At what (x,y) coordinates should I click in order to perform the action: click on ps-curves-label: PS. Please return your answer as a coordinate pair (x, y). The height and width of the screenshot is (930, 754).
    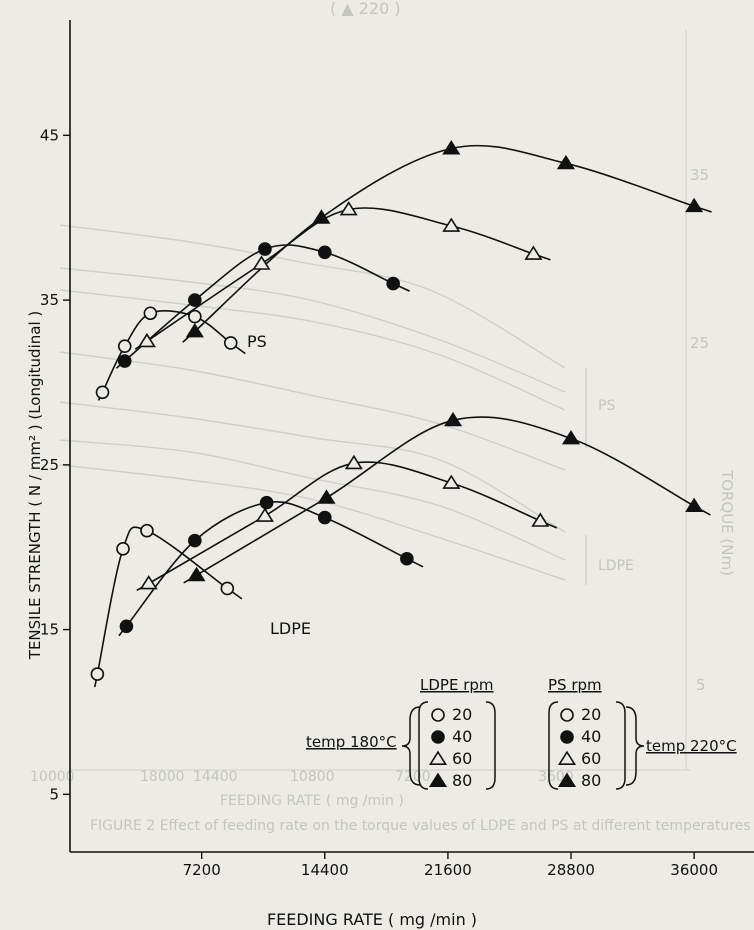
    Looking at the image, I should click on (257, 341).